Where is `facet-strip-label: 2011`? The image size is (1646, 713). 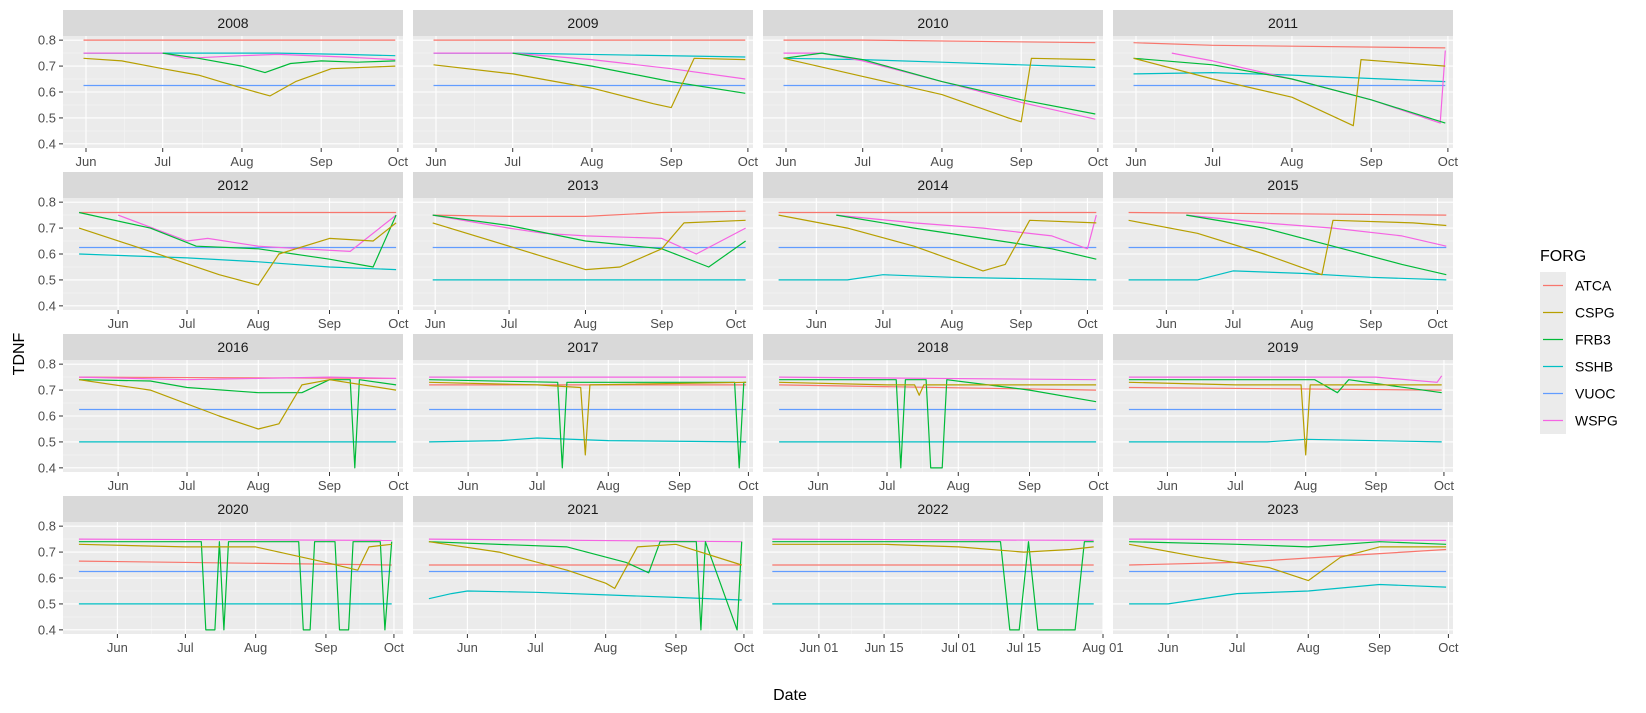 facet-strip-label: 2011 is located at coordinates (1283, 23).